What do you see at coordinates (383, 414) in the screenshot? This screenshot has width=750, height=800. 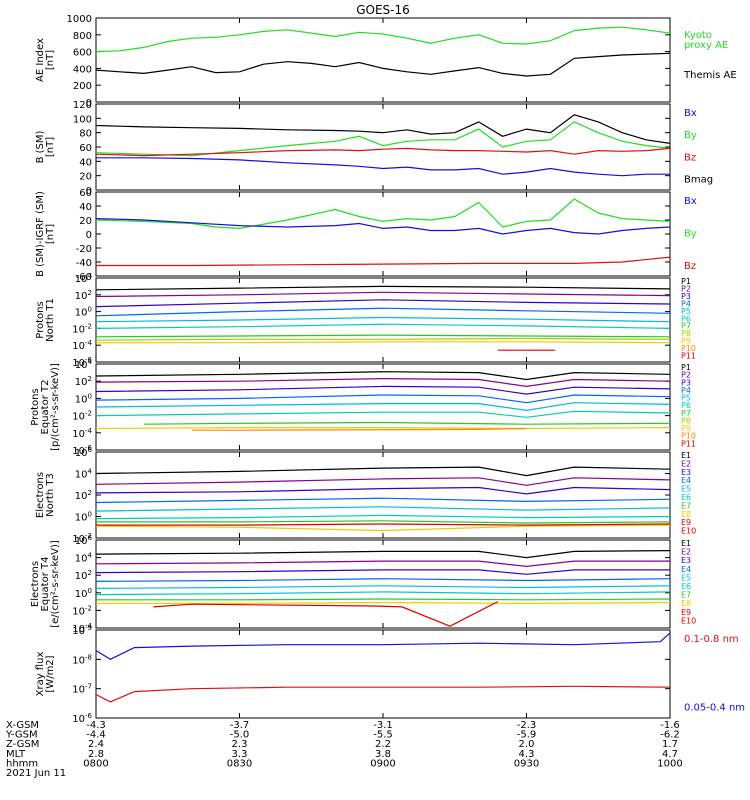 I see `series-p6` at bounding box center [383, 414].